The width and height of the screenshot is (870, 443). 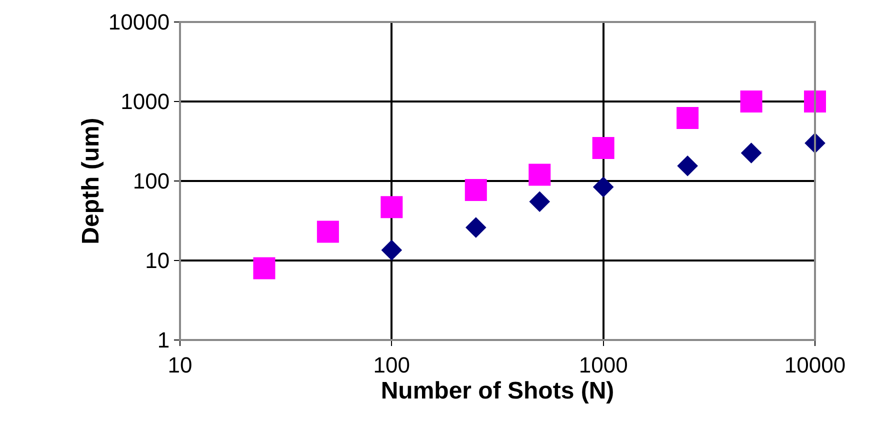 I want to click on x-tick-label: 10000, so click(x=815, y=365).